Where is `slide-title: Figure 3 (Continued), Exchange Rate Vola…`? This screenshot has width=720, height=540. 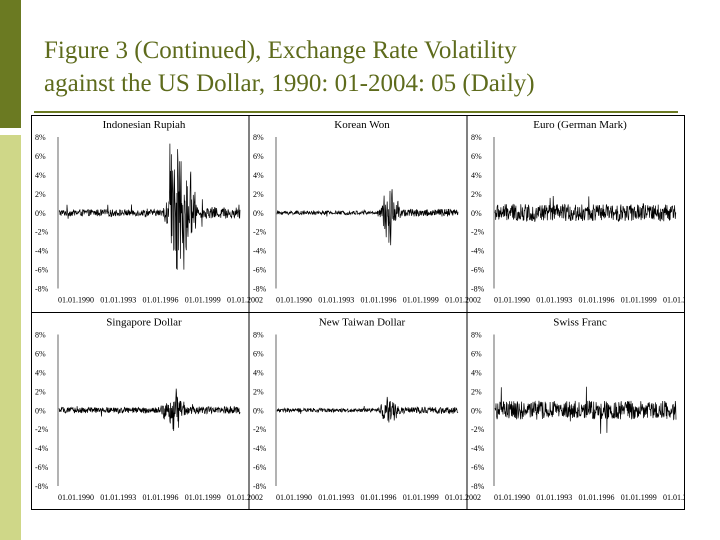
slide-title: Figure 3 (Continued), Exchange Rate Vola… is located at coordinates (374, 67).